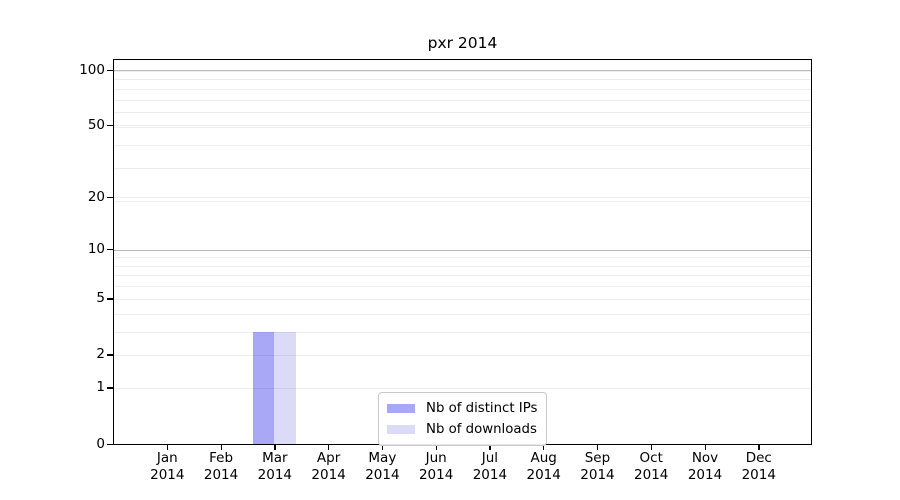 This screenshot has height=500, width=900. I want to click on x-tick-month: Mar, so click(275, 458).